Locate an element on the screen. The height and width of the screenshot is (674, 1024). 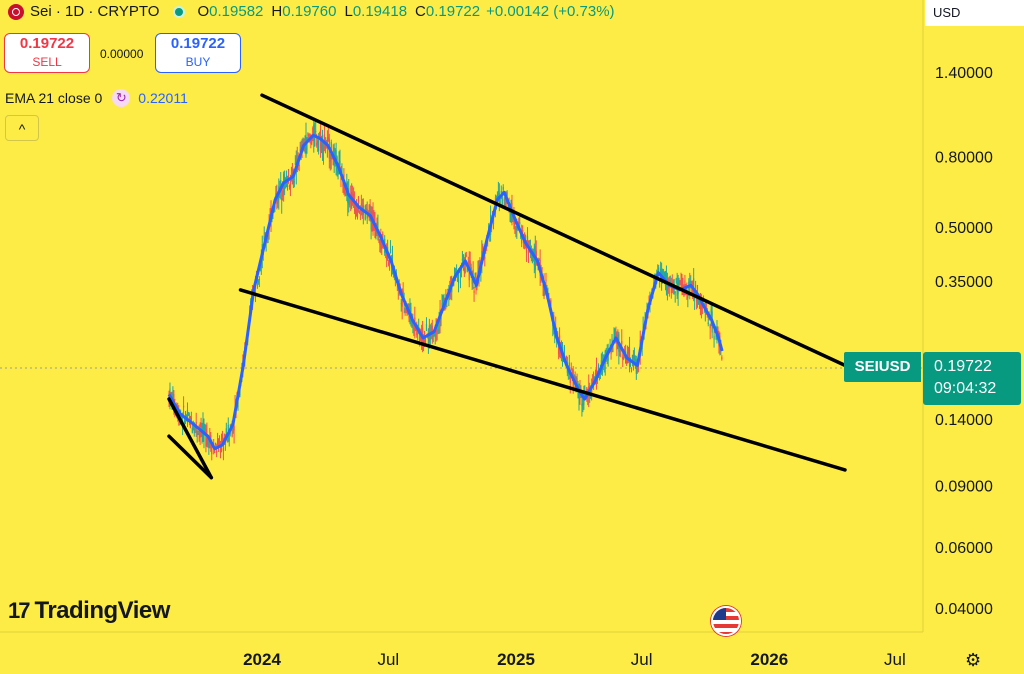
tradingview-mark-icon: 17 is located at coordinates (19, 610).